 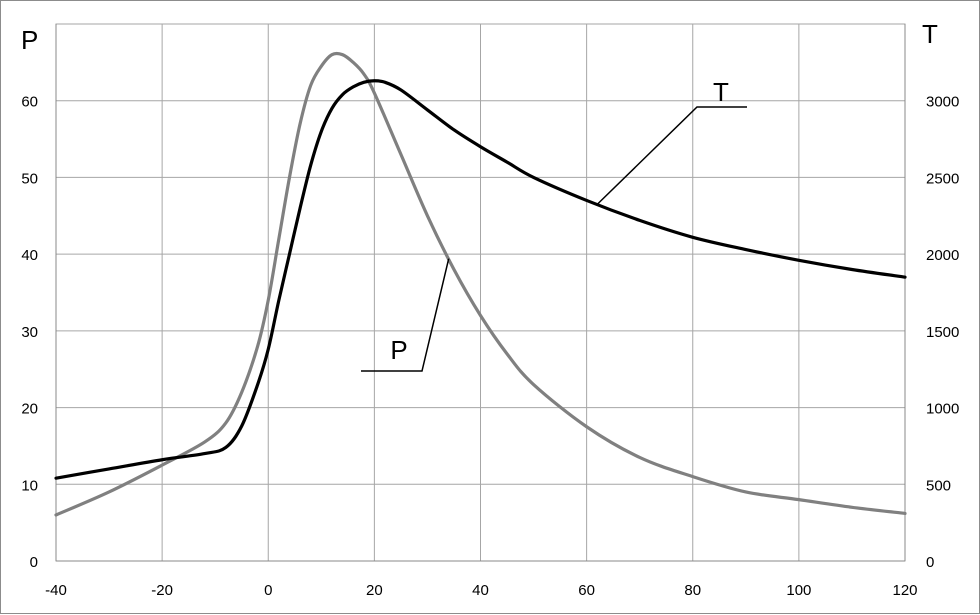 I want to click on y-left-tick-label: 10, so click(x=29, y=485).